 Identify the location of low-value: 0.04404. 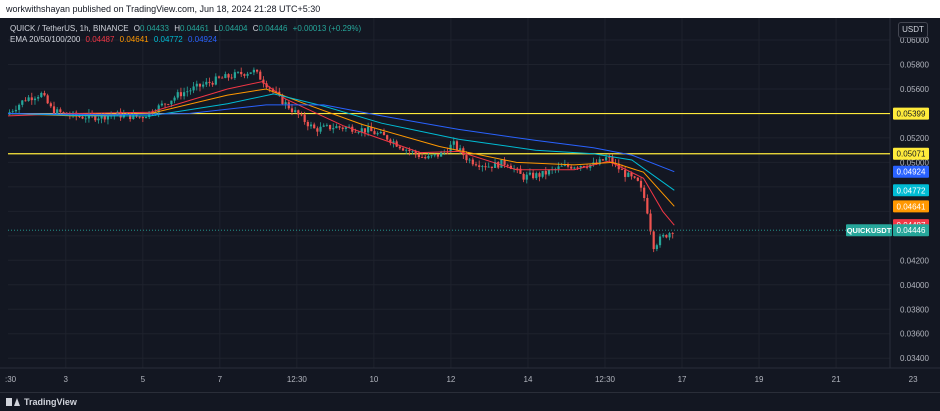
(233, 28).